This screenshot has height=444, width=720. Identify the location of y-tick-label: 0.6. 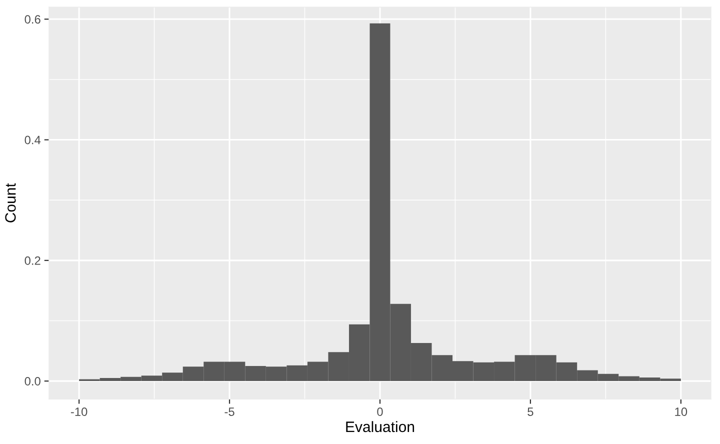
(32, 19).